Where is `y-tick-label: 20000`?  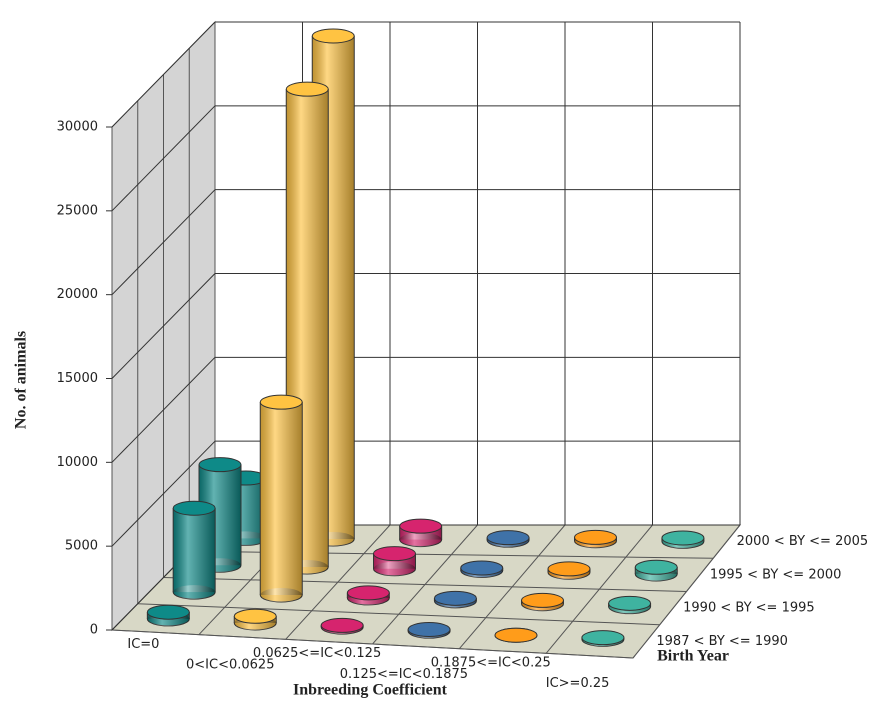
y-tick-label: 20000 is located at coordinates (77, 294).